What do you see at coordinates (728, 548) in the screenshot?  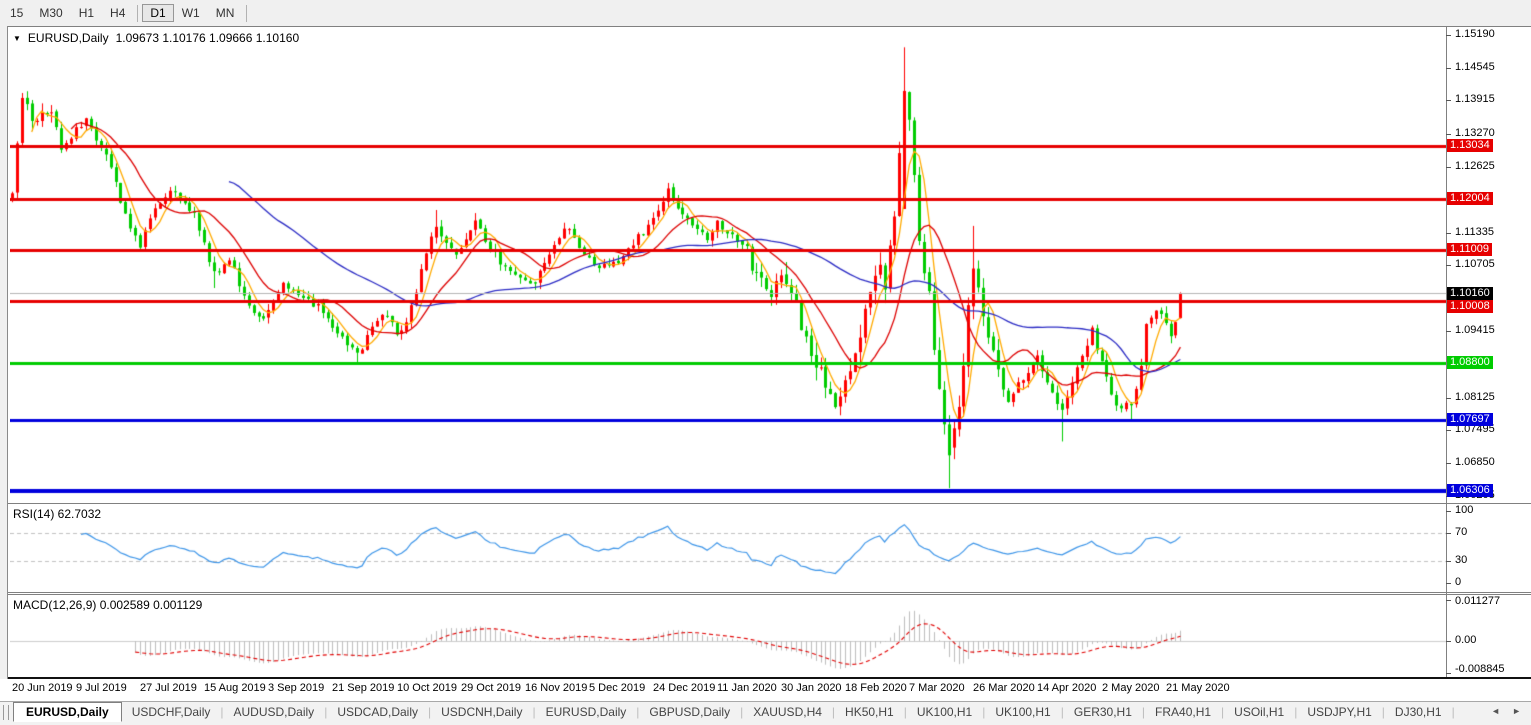 I see `rsi-indicator-canvas` at bounding box center [728, 548].